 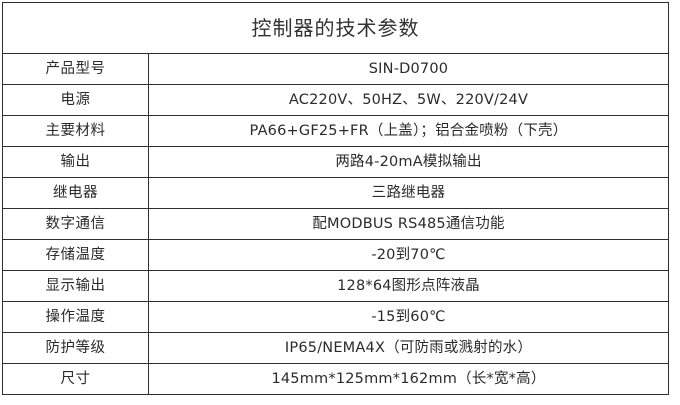 I want to click on spec-value-cell: 两路4-20mA模拟输出, so click(x=408, y=162).